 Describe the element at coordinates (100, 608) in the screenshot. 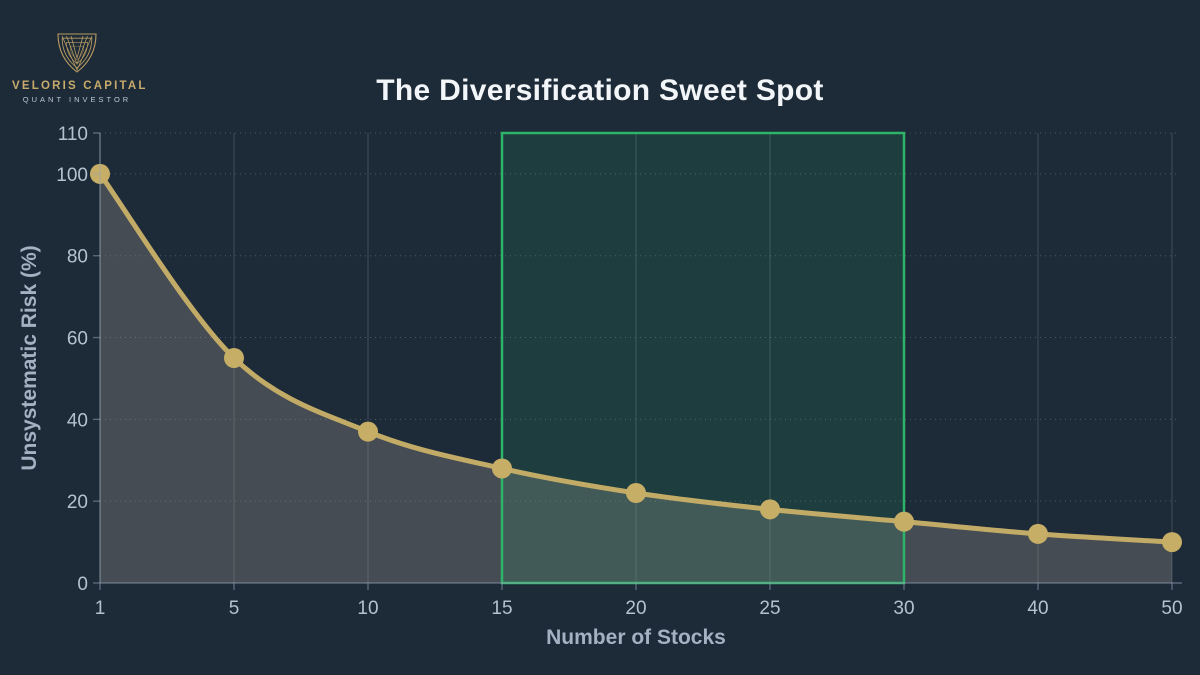

I see `x-tick-label: 1` at that location.